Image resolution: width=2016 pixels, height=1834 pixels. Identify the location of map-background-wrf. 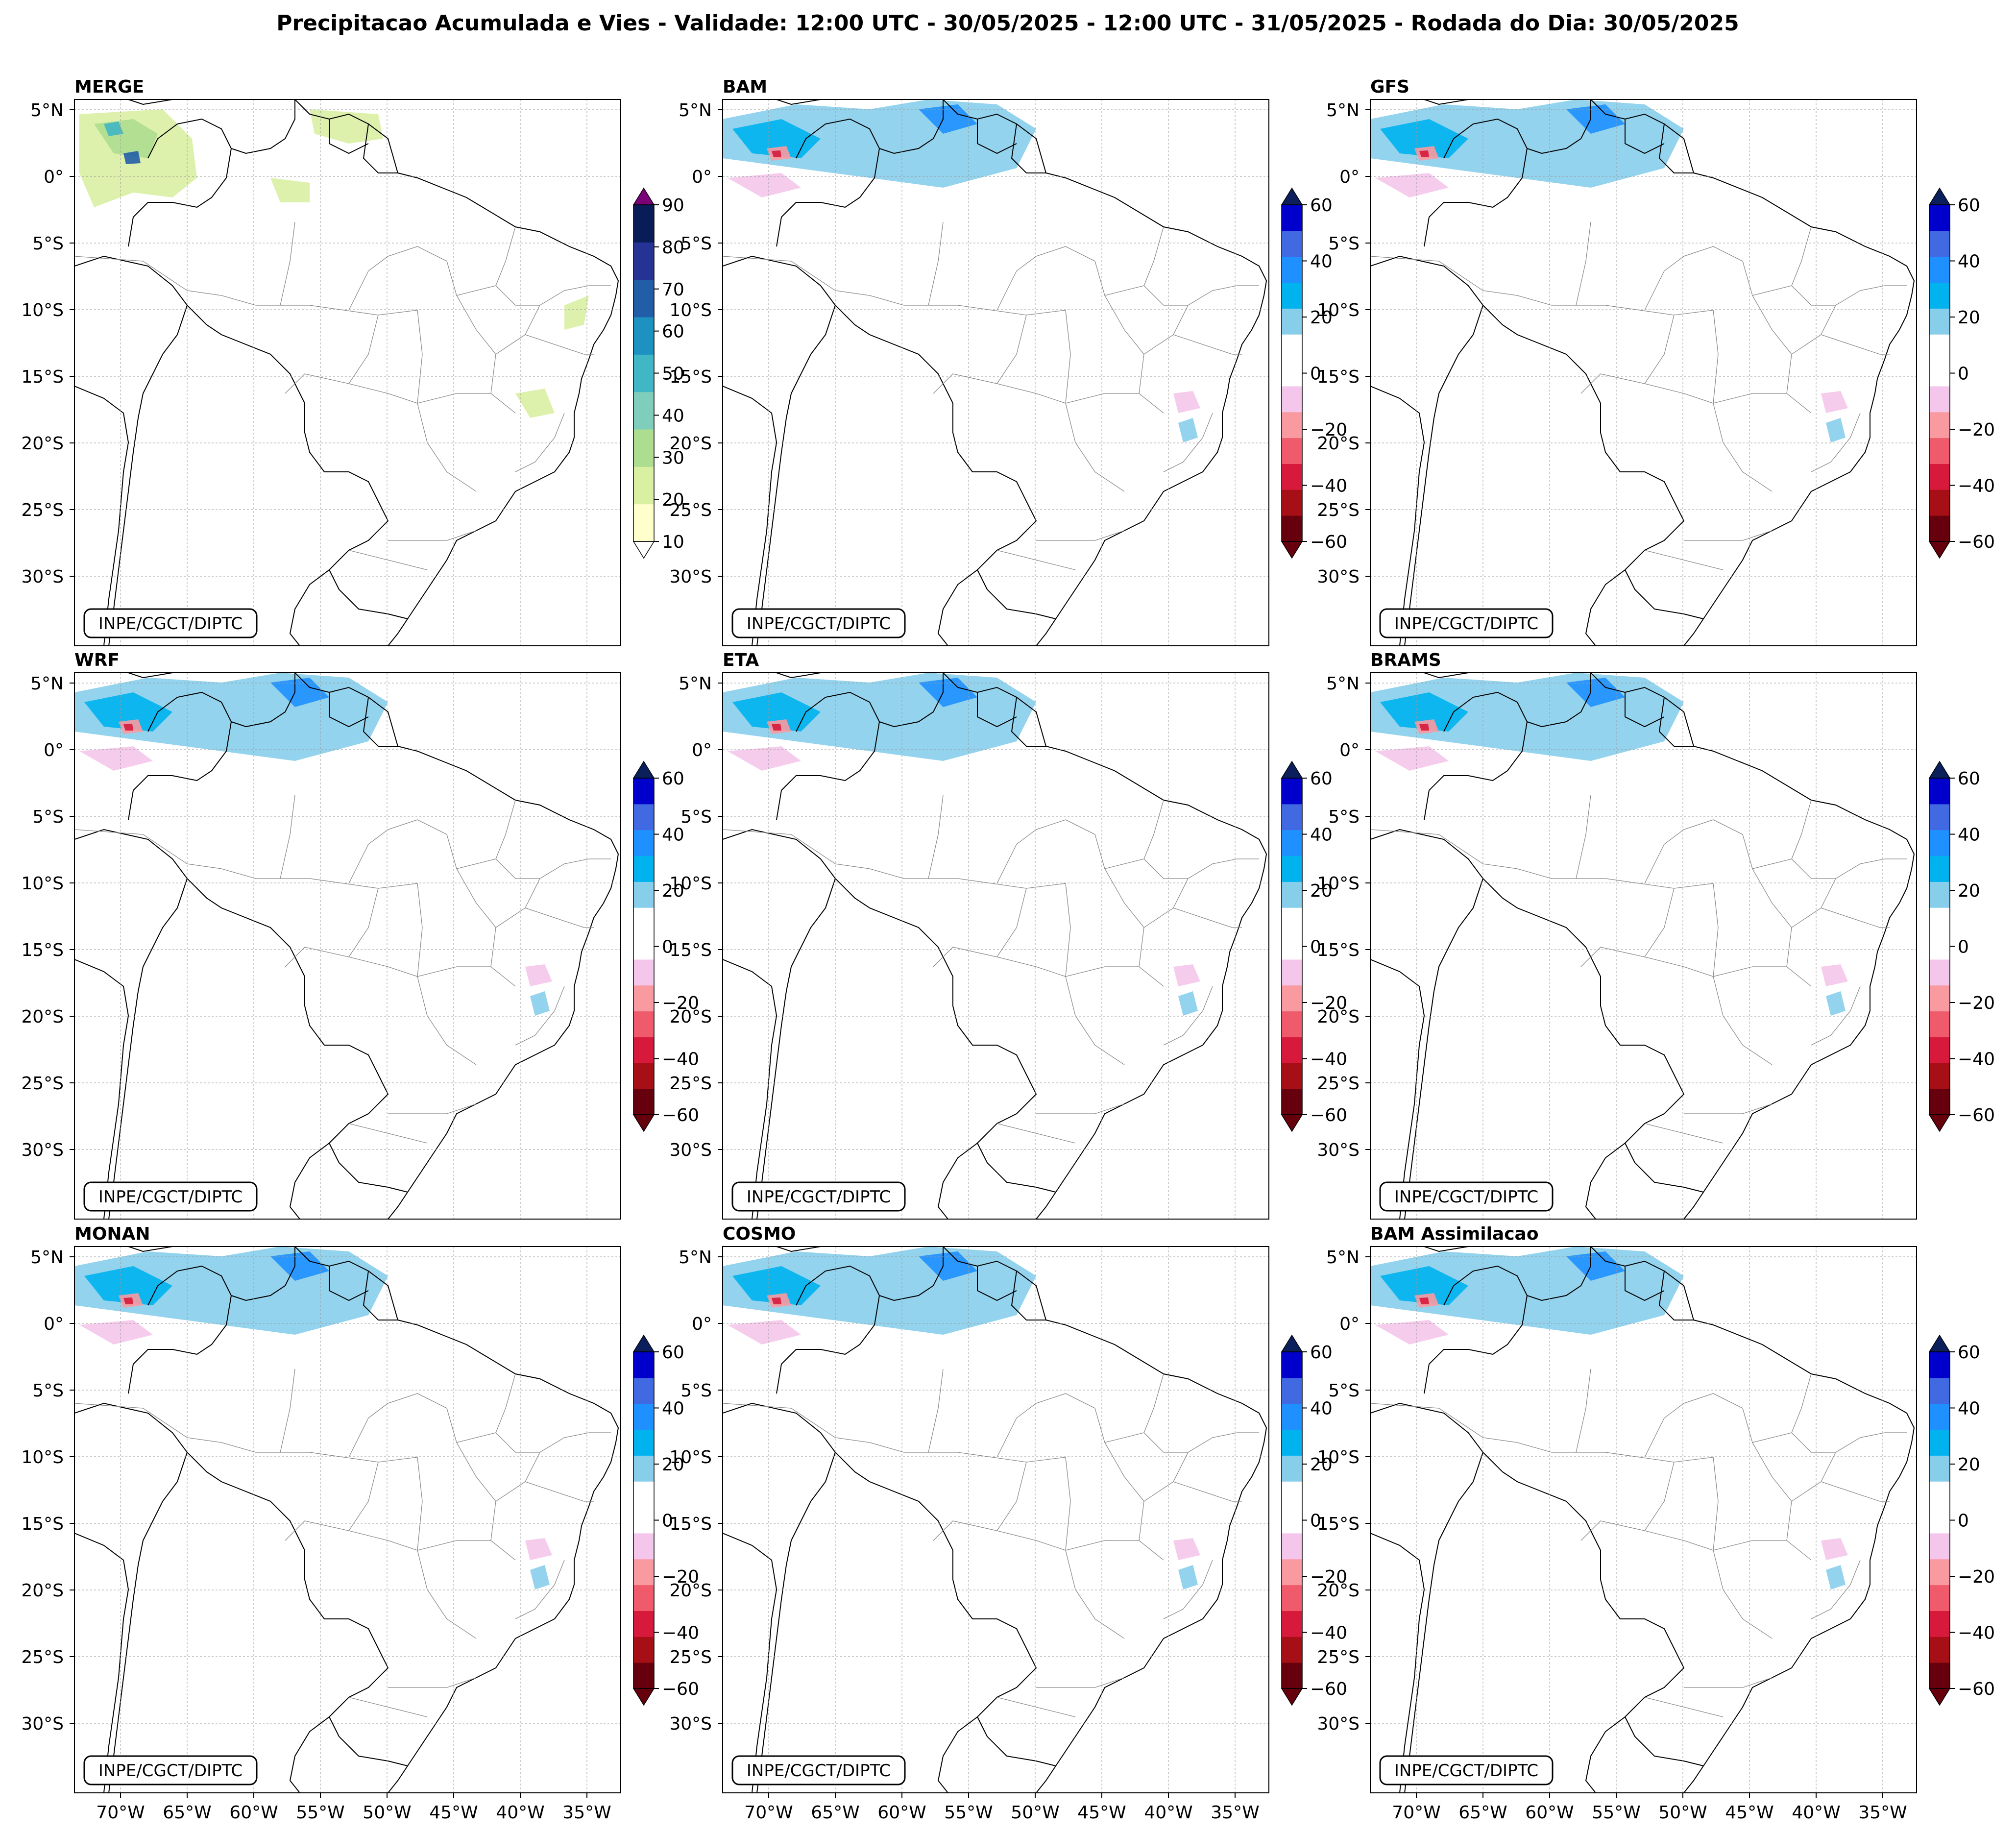
(347, 946).